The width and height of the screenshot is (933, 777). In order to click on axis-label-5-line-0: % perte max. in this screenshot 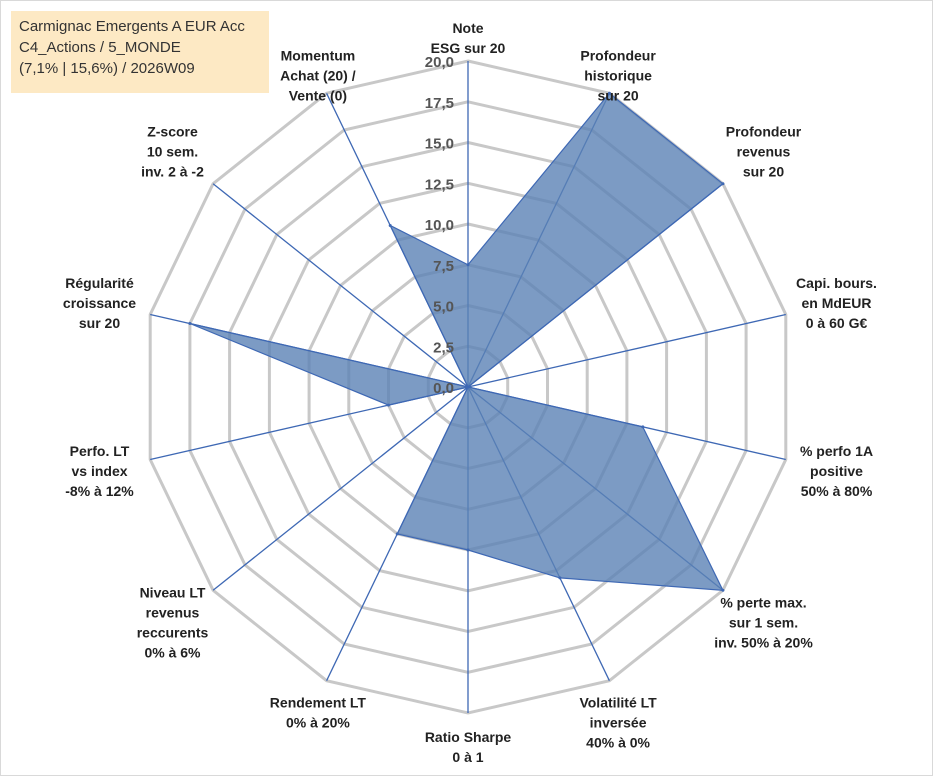, I will do `click(763, 603)`.